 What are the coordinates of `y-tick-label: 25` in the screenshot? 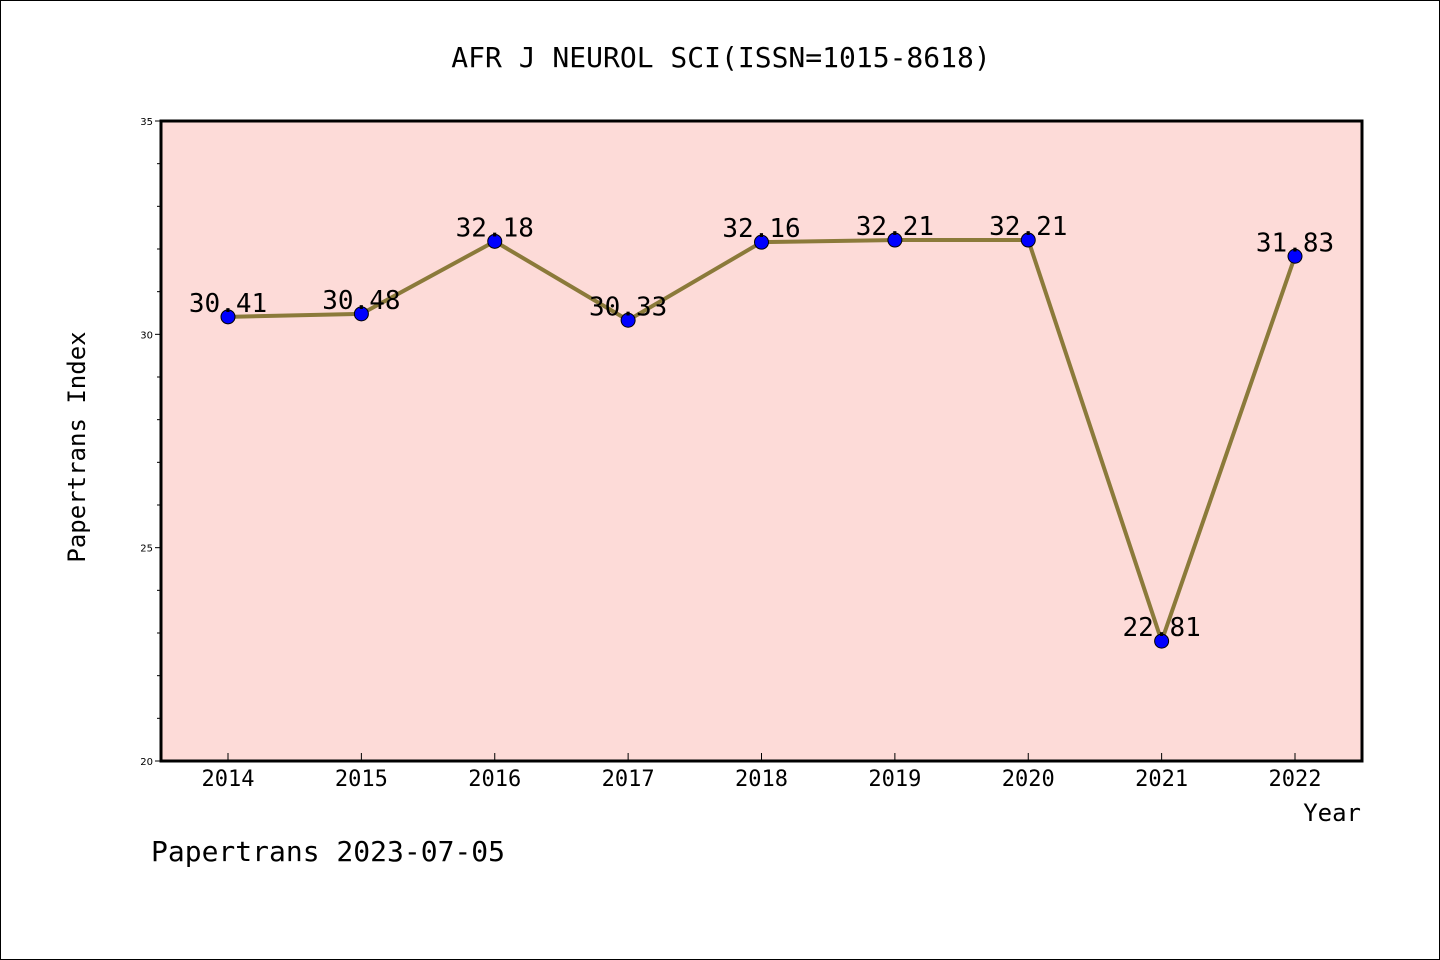 It's located at (146, 549).